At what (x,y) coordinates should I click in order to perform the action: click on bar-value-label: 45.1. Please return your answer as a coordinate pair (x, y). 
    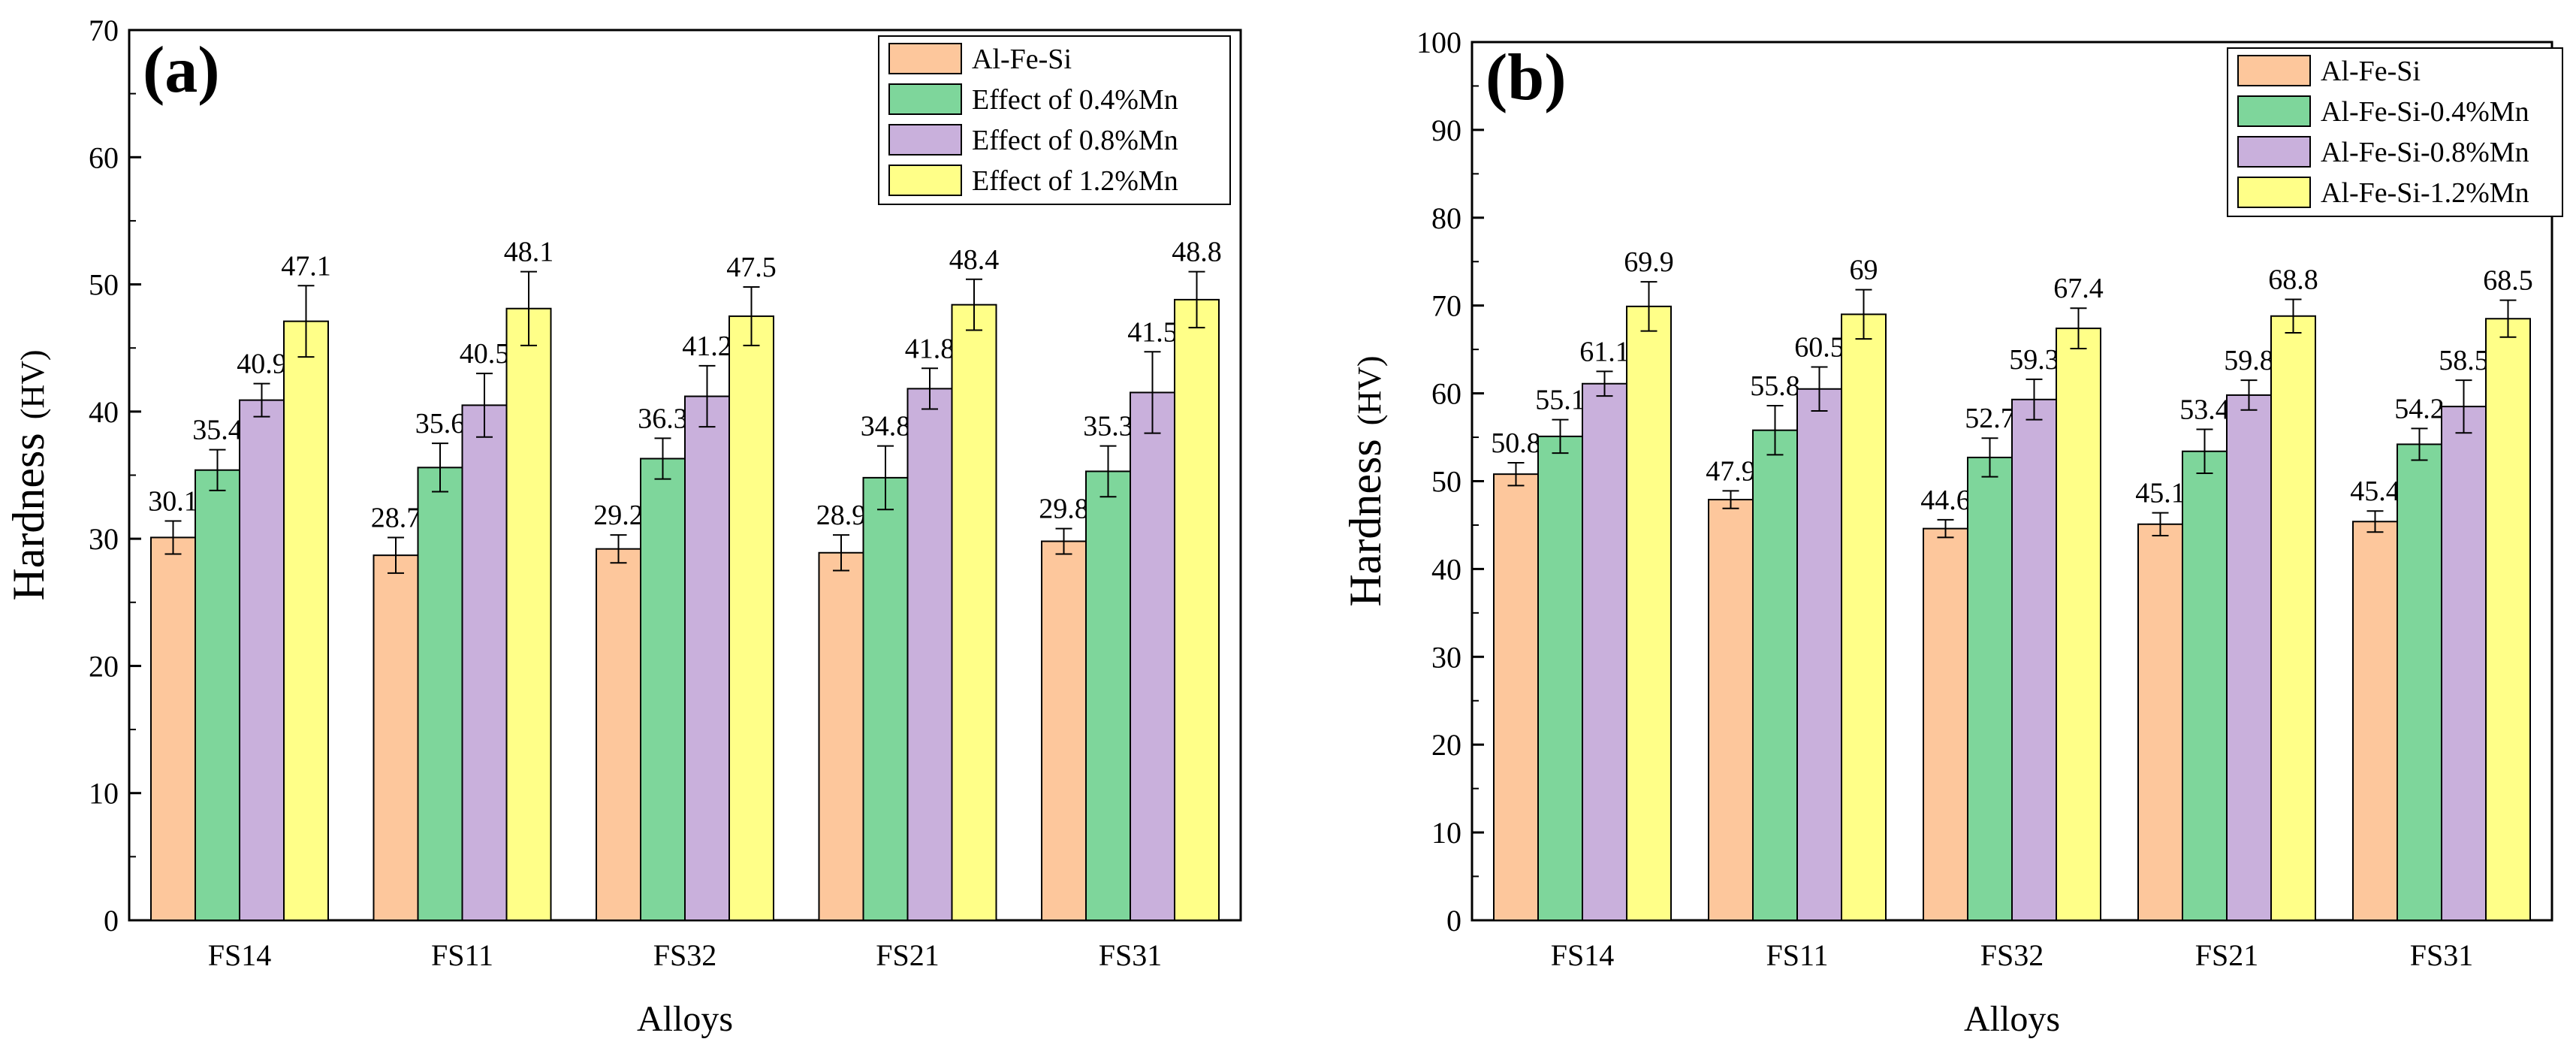
    Looking at the image, I should click on (2160, 494).